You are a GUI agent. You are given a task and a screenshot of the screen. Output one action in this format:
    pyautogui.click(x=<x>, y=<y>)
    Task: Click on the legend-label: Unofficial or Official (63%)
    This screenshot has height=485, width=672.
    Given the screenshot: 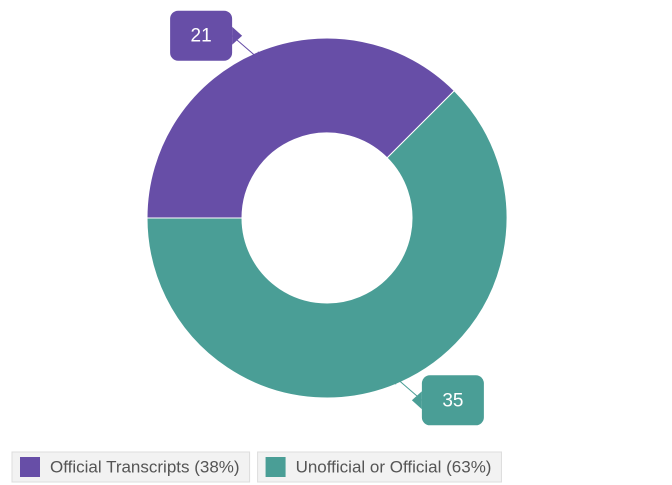 What is the action you would take?
    pyautogui.click(x=394, y=466)
    